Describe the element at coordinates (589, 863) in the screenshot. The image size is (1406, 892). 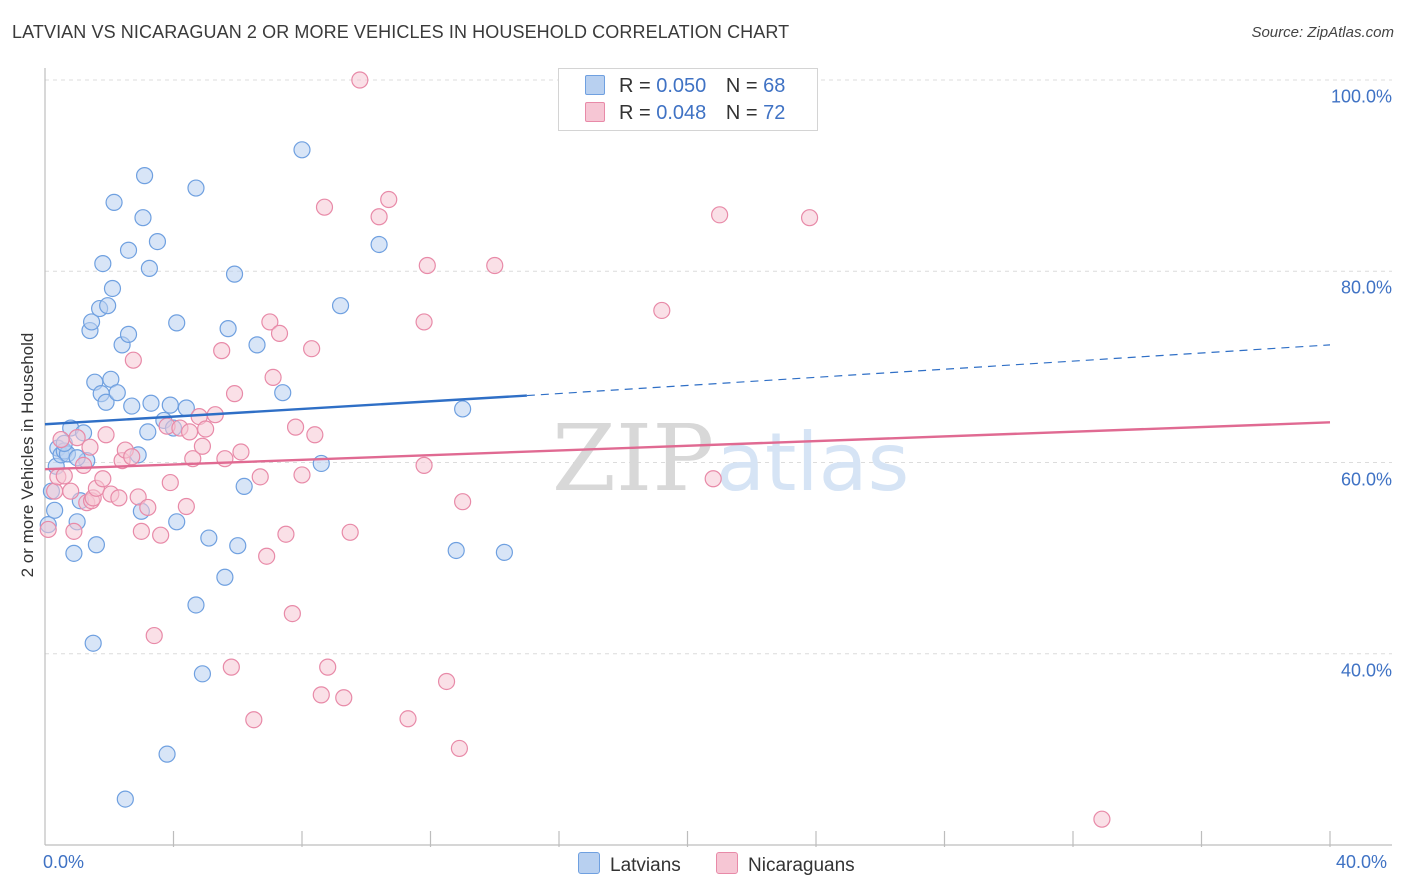
I see `bottom-legend-swatch-latvians` at that location.